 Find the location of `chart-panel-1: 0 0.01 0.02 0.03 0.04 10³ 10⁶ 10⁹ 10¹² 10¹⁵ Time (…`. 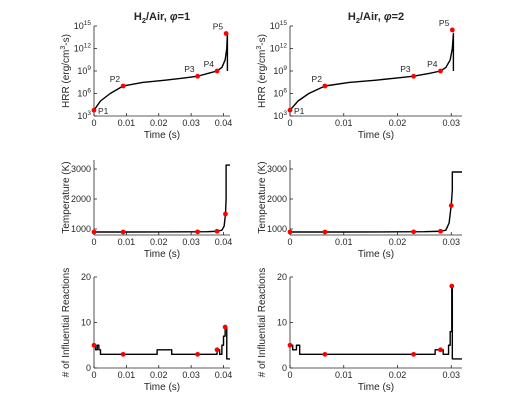

chart-panel-1: 0 0.01 0.02 0.03 0.04 10³ 10⁶ 10⁹ 10¹² 10¹⁵ Time (… is located at coordinates (146, 76).